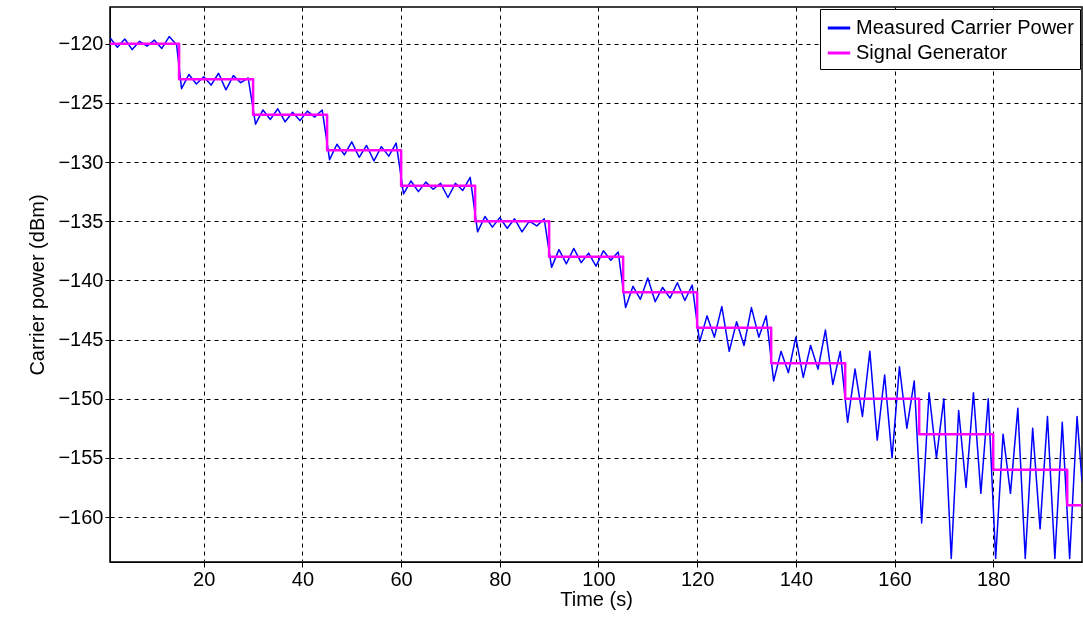  What do you see at coordinates (401, 578) in the screenshot?
I see `x-tick-label: 60` at bounding box center [401, 578].